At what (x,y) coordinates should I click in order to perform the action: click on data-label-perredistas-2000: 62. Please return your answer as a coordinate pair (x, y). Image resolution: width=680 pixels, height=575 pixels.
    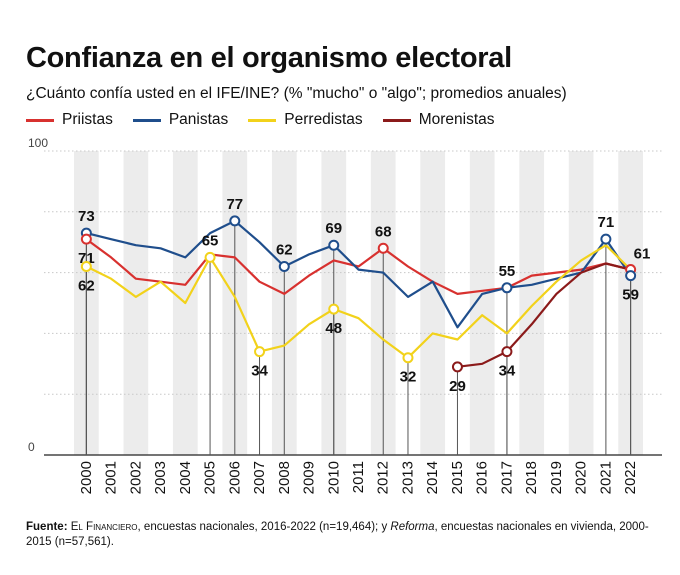
    Looking at the image, I should click on (86, 286).